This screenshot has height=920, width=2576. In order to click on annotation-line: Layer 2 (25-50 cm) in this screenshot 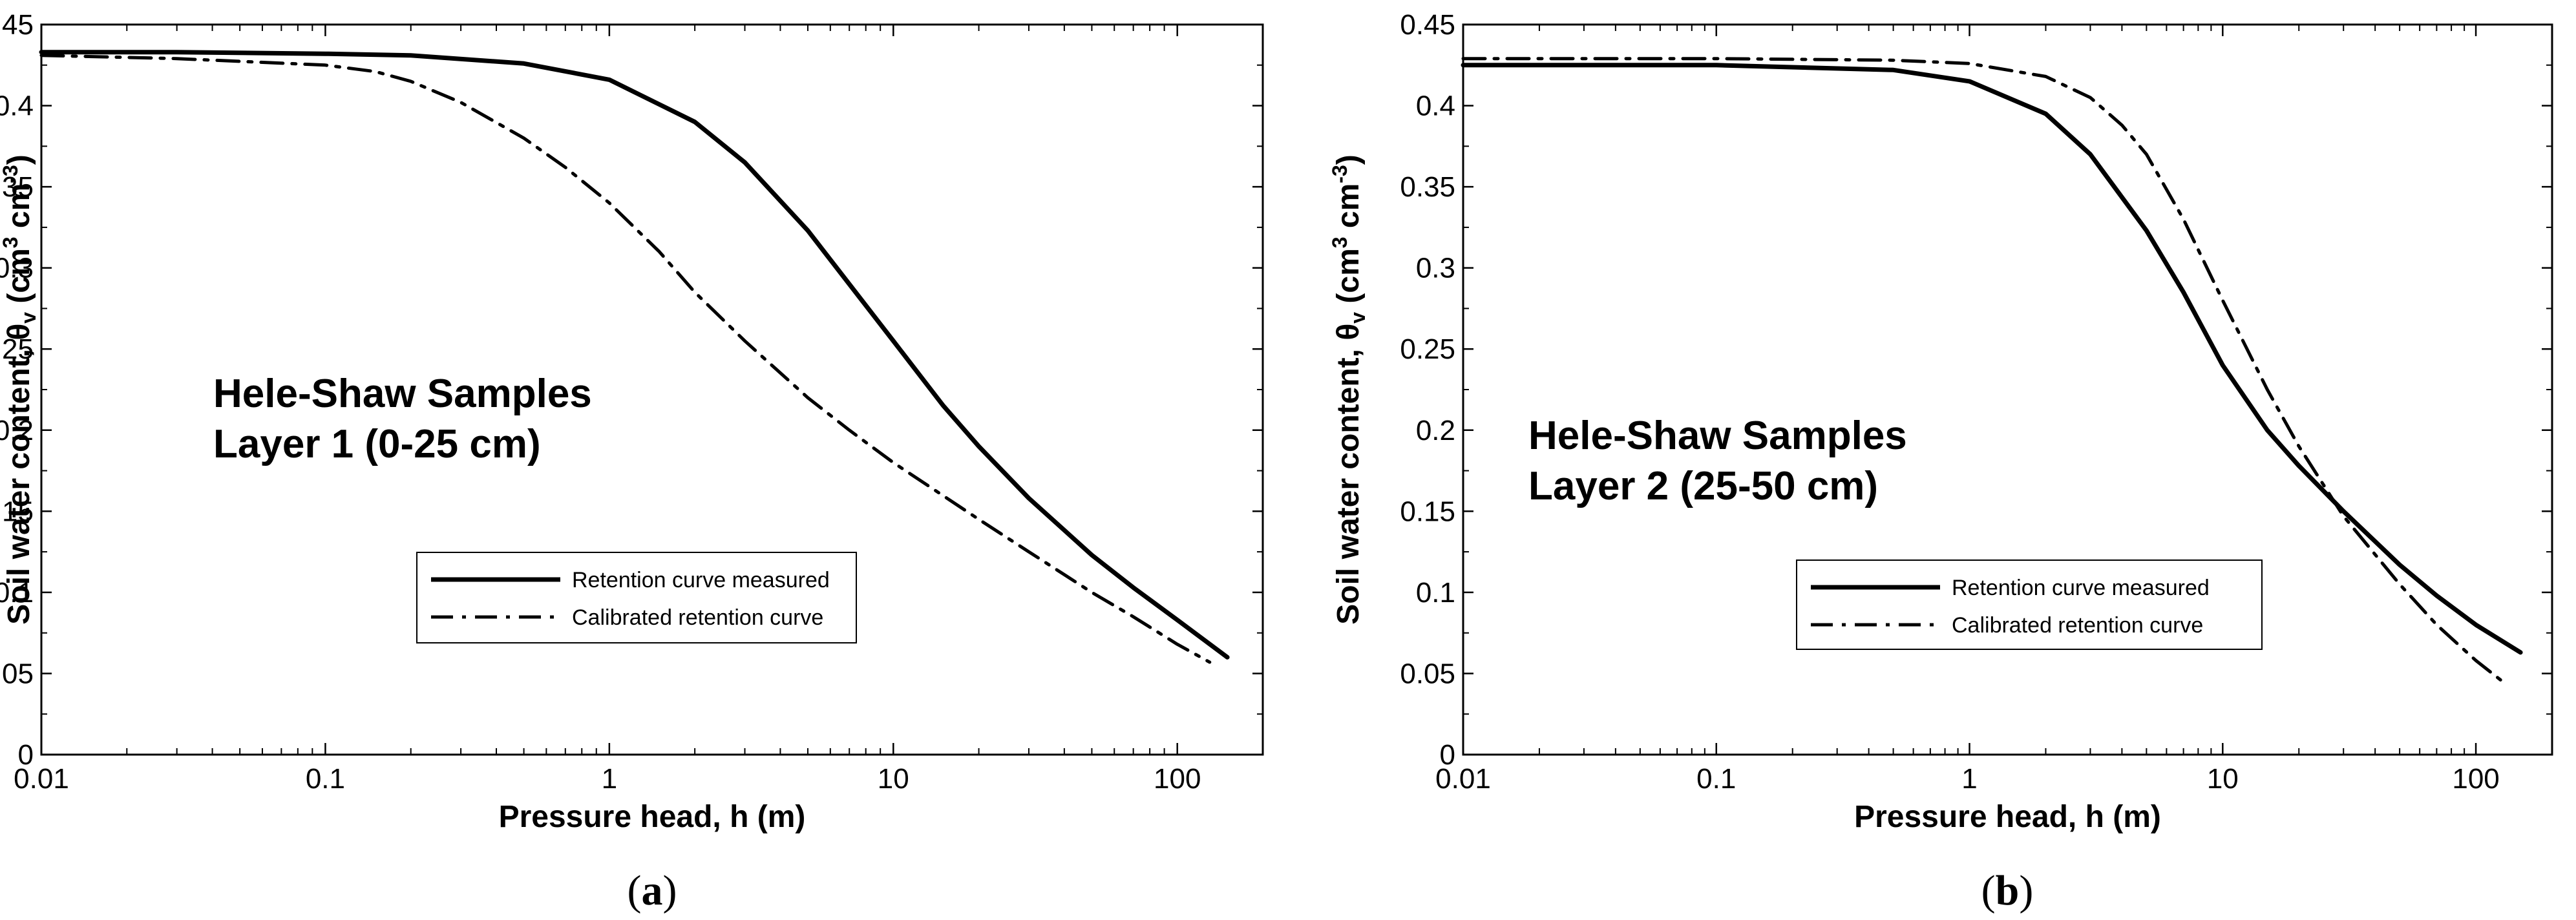, I will do `click(1703, 486)`.